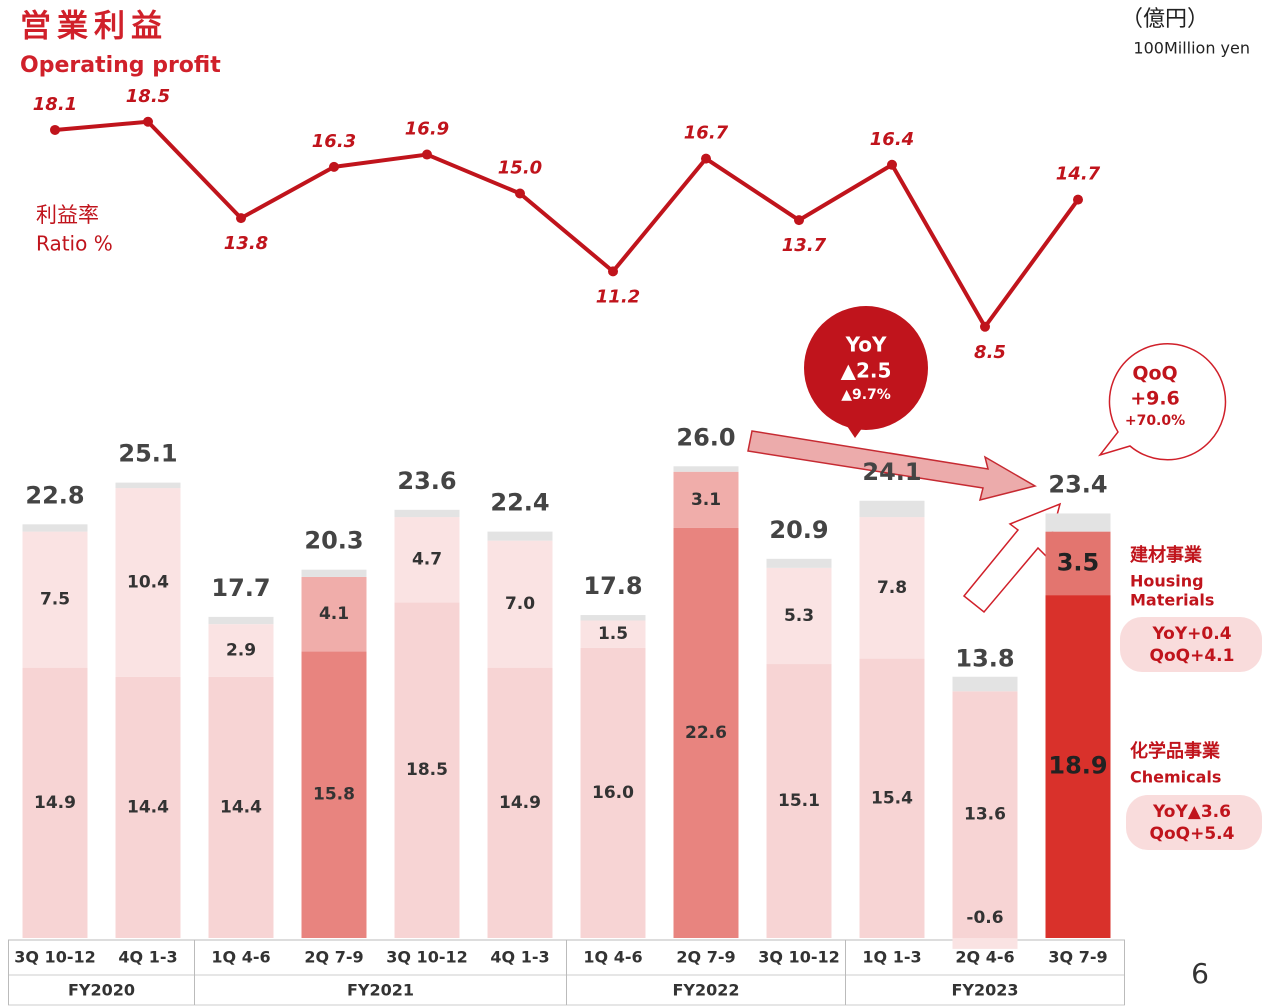 This screenshot has height=1007, width=1262. I want to click on segment-label: 2.9, so click(241, 650).